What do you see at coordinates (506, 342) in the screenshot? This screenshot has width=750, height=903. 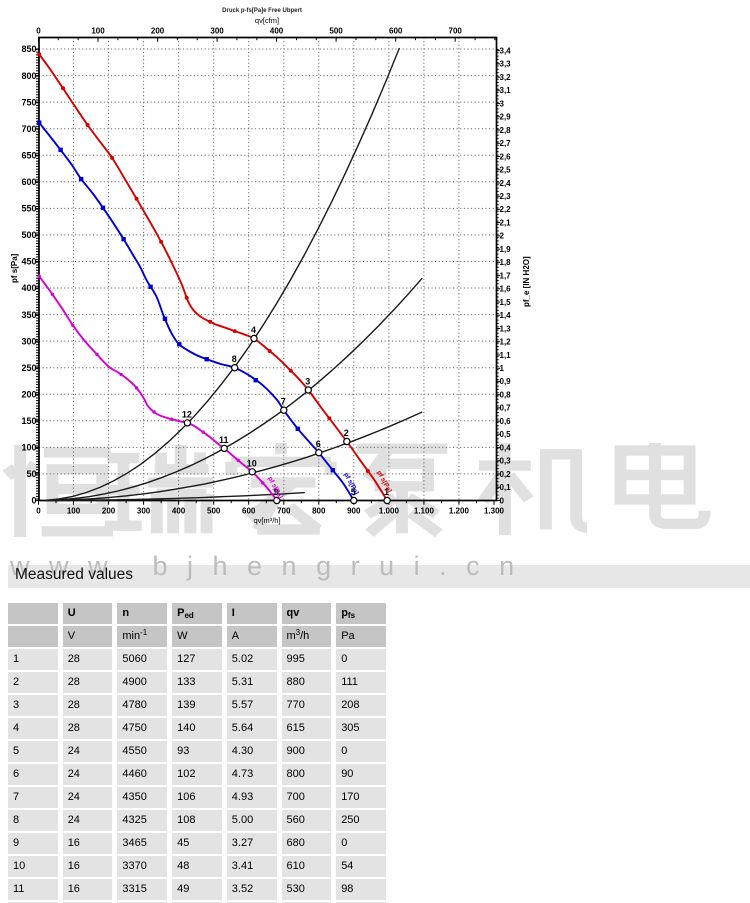 I see `svg-text: 1,2` at bounding box center [506, 342].